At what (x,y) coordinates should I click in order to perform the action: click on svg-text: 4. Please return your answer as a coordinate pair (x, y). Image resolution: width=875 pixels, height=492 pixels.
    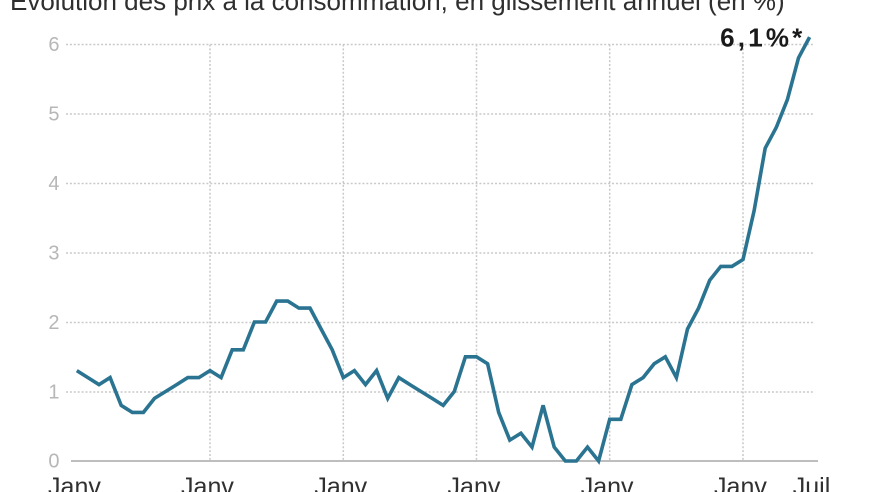
    Looking at the image, I should click on (53, 184).